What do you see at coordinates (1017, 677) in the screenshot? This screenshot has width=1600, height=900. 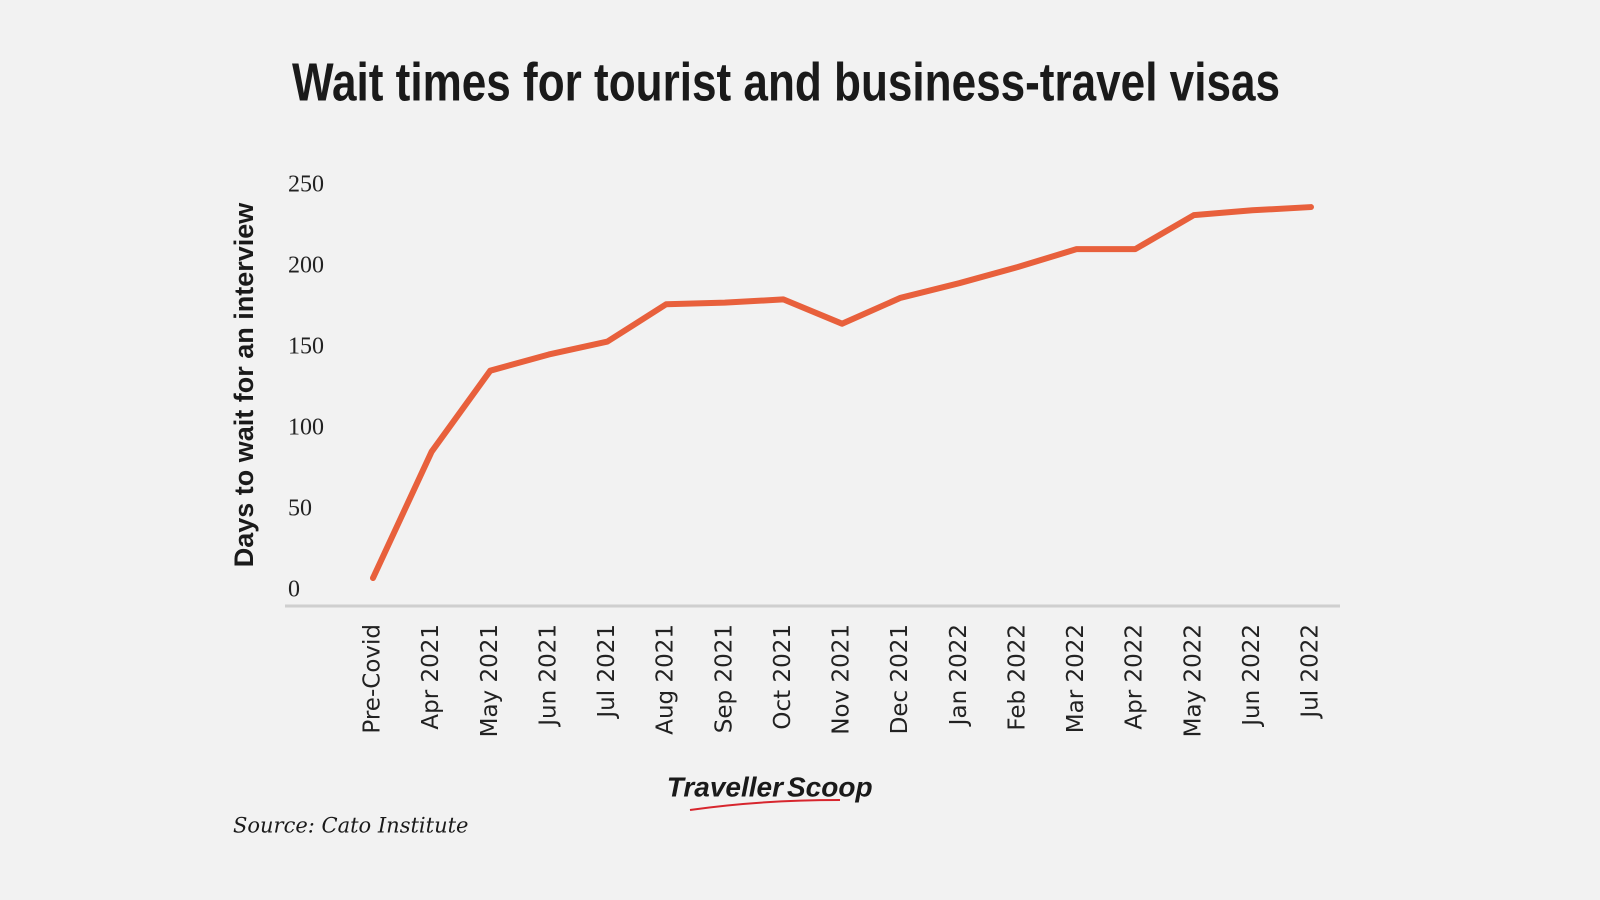 I see `x-tick-label: Feb 2022` at bounding box center [1017, 677].